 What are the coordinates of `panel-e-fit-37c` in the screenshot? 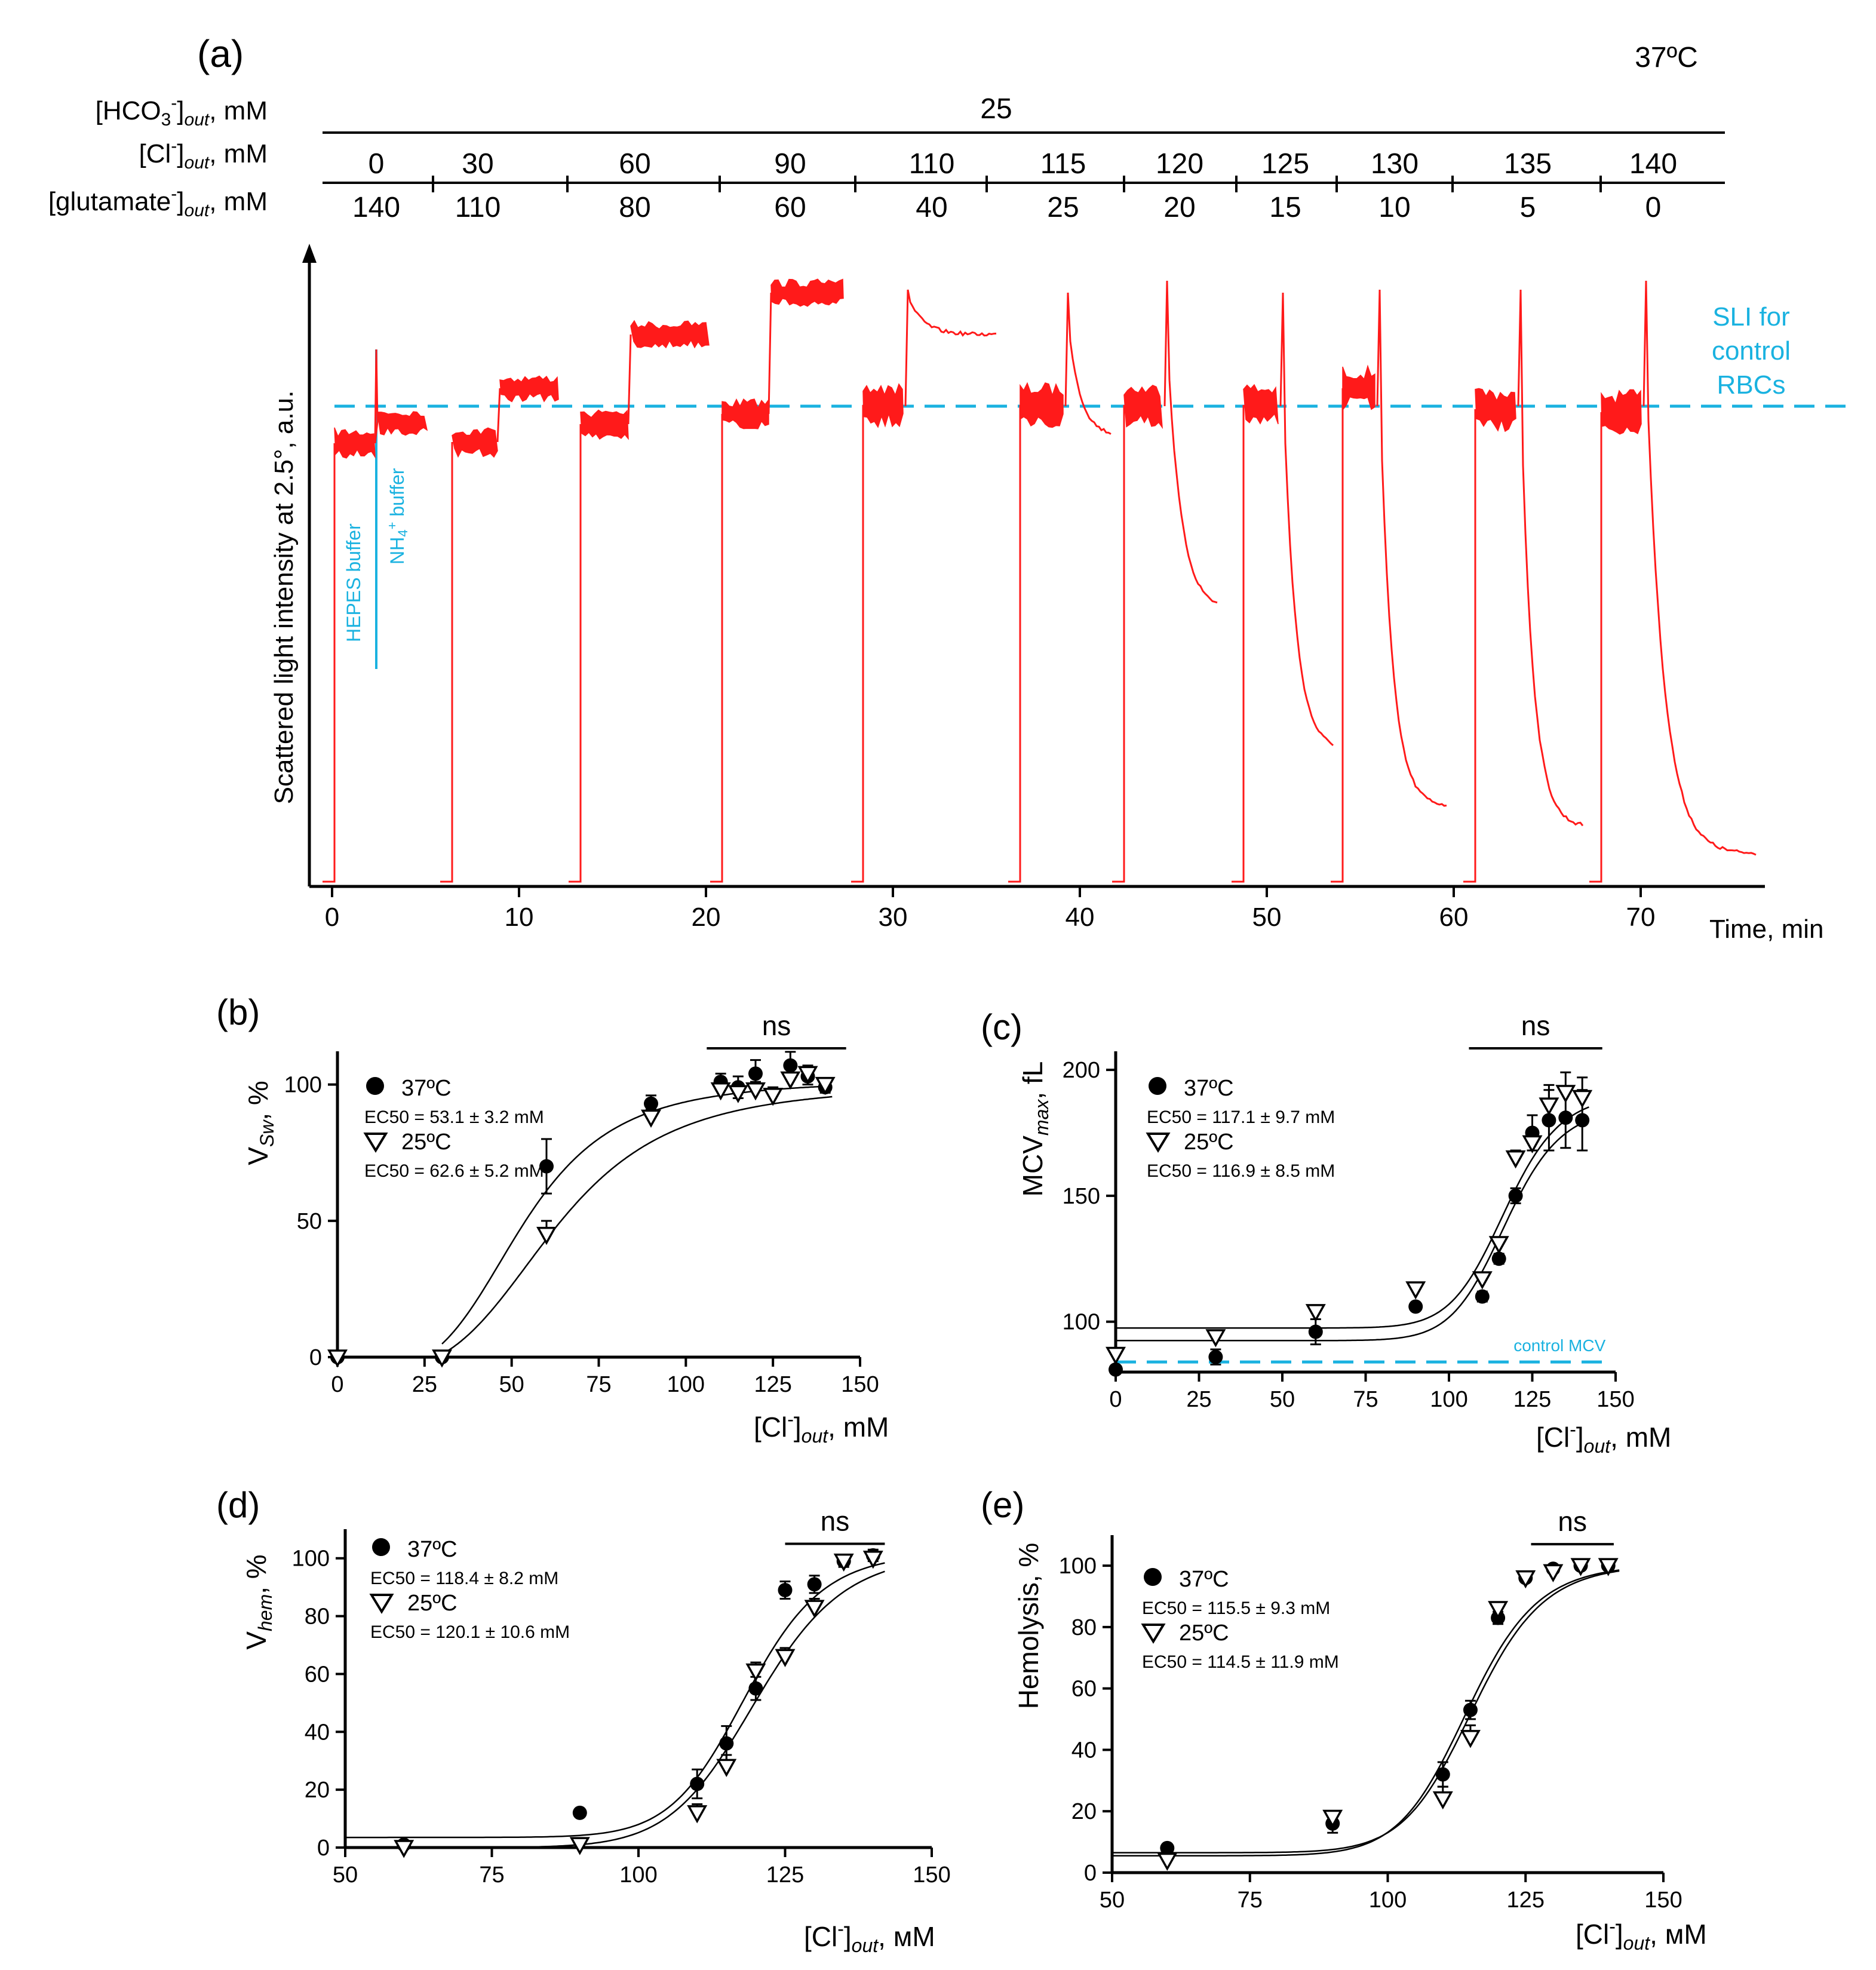 It's located at (1366, 1712).